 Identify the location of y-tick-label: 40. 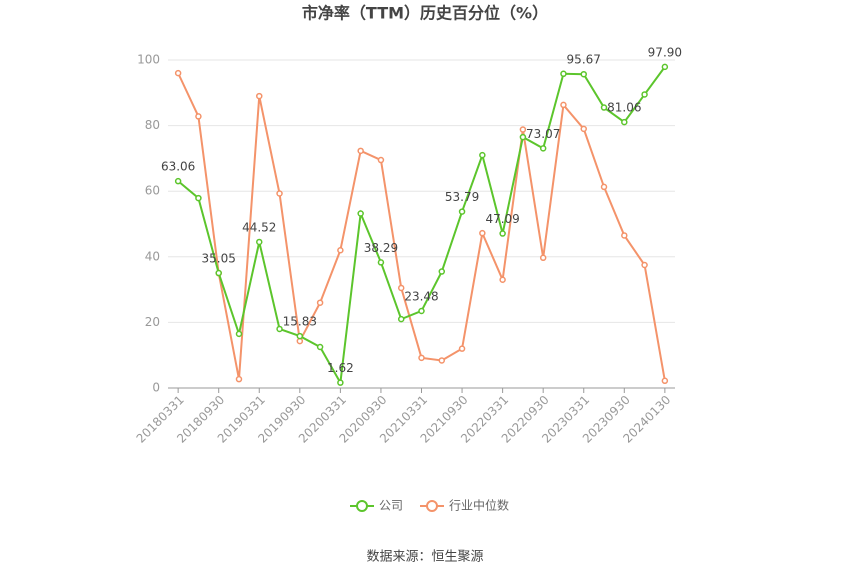
(152, 256).